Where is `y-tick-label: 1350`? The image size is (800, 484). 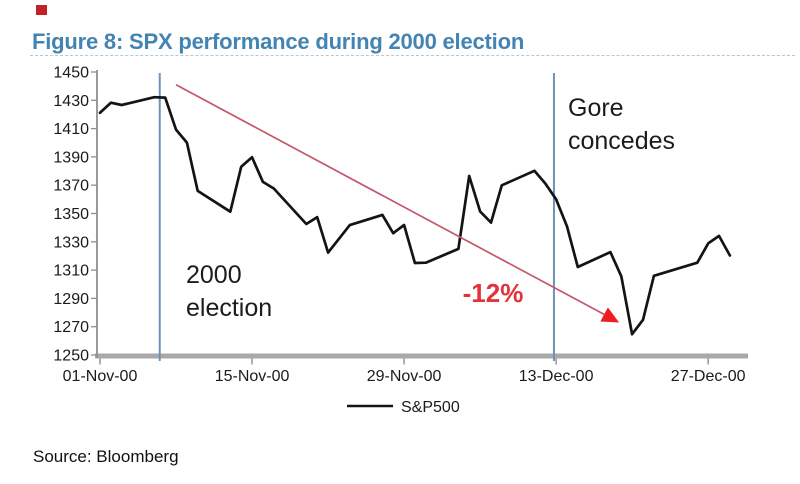
y-tick-label: 1350 is located at coordinates (71, 214).